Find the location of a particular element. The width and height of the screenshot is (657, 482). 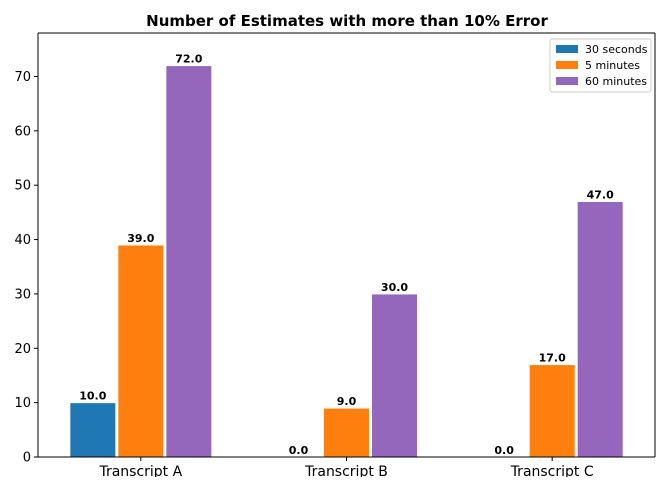

legend-label: 5 minutes is located at coordinates (612, 65).